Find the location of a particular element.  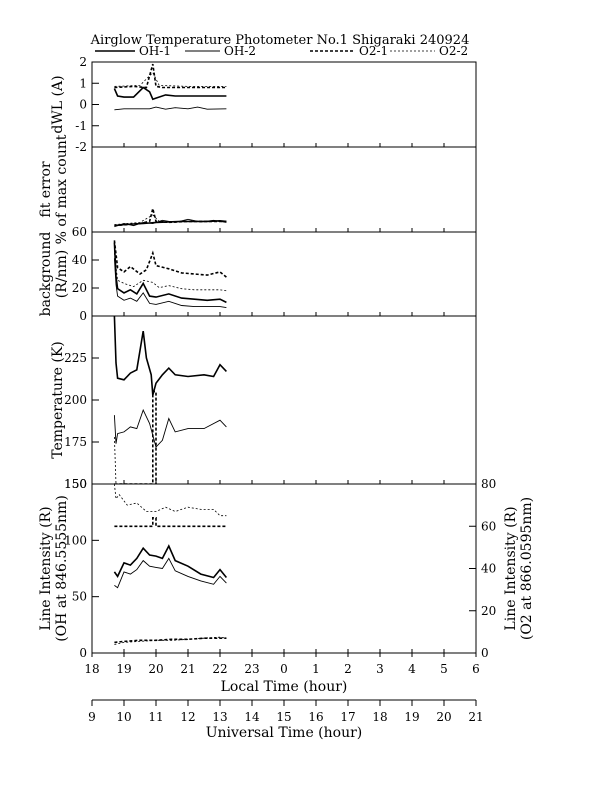

local-time-tick-label: 5 is located at coordinates (444, 669).